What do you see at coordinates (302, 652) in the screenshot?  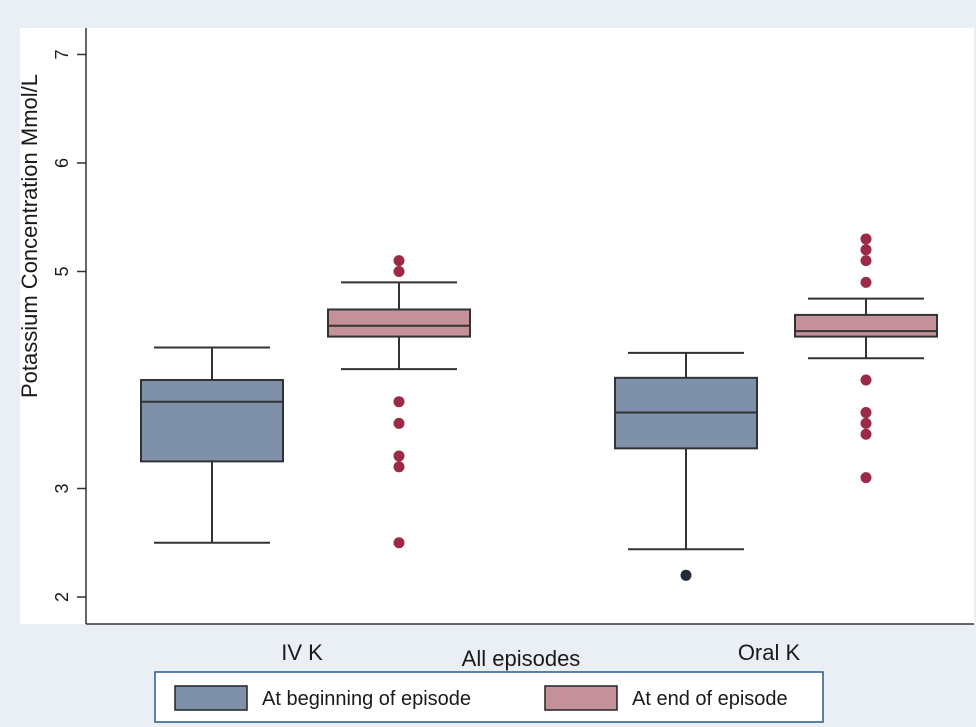 I see `x-category-label: IV K` at bounding box center [302, 652].